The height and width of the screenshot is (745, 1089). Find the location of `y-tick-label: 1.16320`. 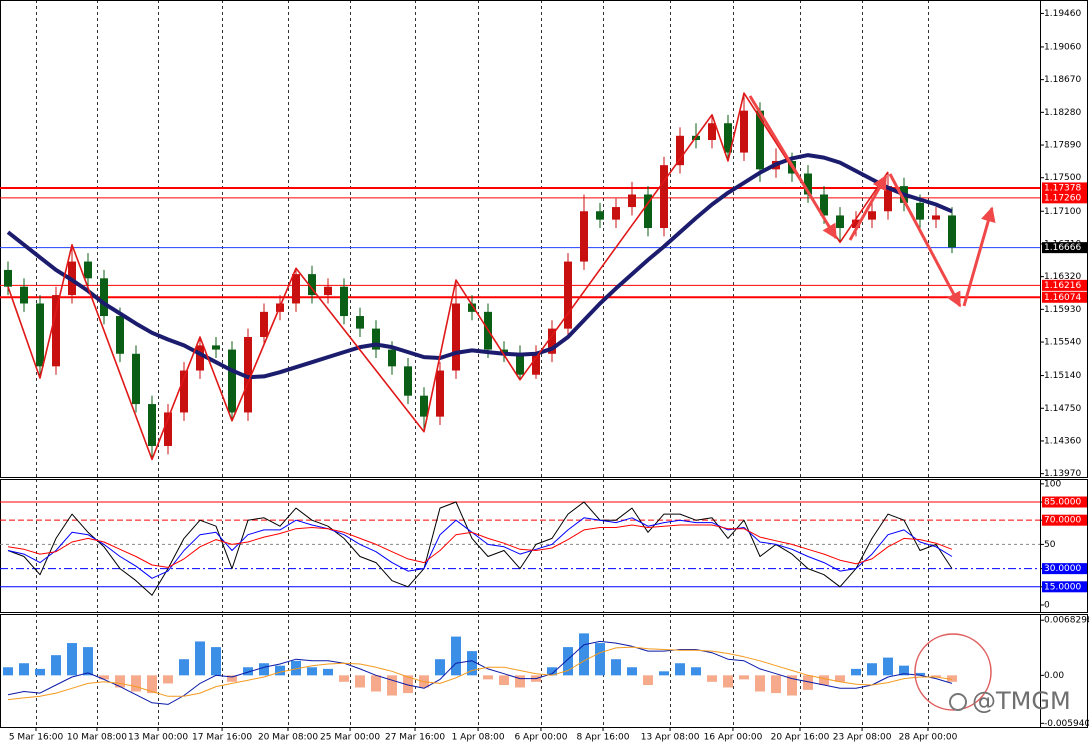

y-tick-label: 1.16320 is located at coordinates (1062, 277).